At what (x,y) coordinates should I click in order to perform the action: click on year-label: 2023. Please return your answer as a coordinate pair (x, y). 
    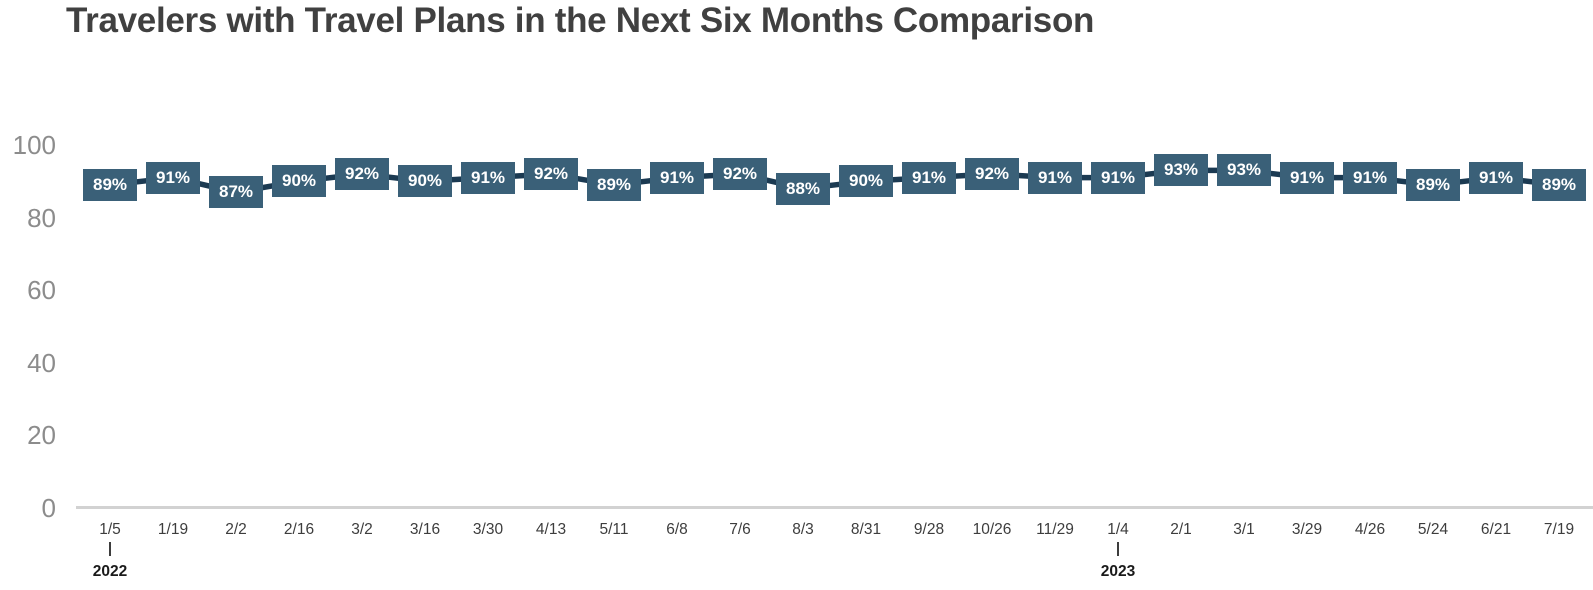
    Looking at the image, I should click on (1118, 571).